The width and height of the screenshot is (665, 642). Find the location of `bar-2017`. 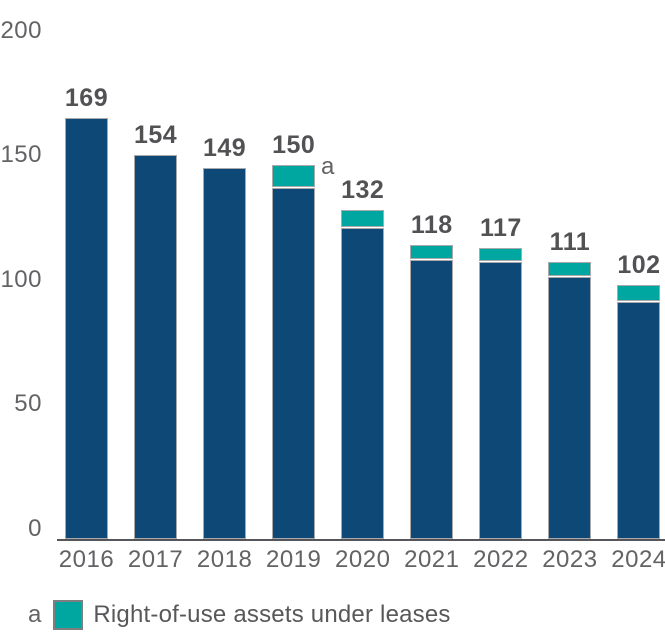

bar-2017 is located at coordinates (156, 347).